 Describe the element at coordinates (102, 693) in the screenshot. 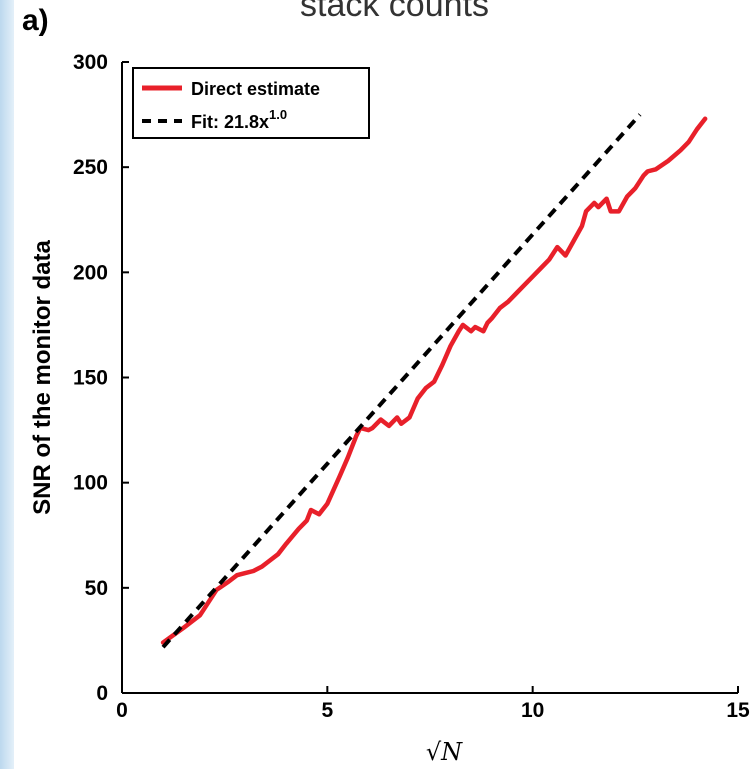

I see `y-tick-label: 0` at that location.